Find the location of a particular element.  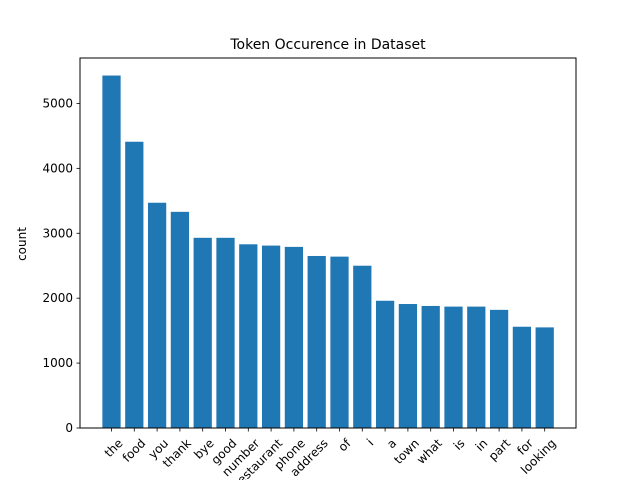

y-tick-label: 4000 is located at coordinates (57, 168).